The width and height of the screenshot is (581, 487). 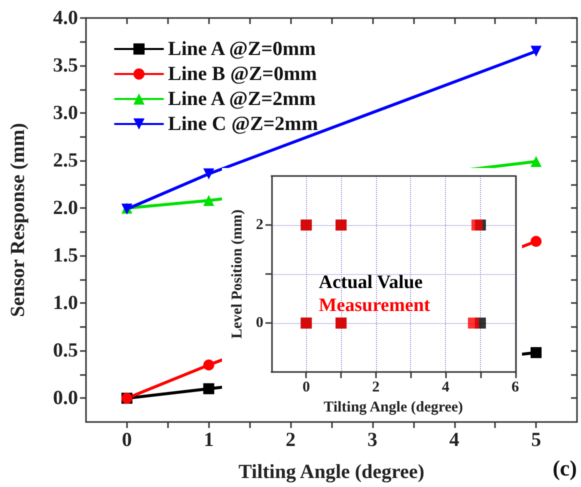 I want to click on y-tick-label: 0.5, so click(x=65, y=351).